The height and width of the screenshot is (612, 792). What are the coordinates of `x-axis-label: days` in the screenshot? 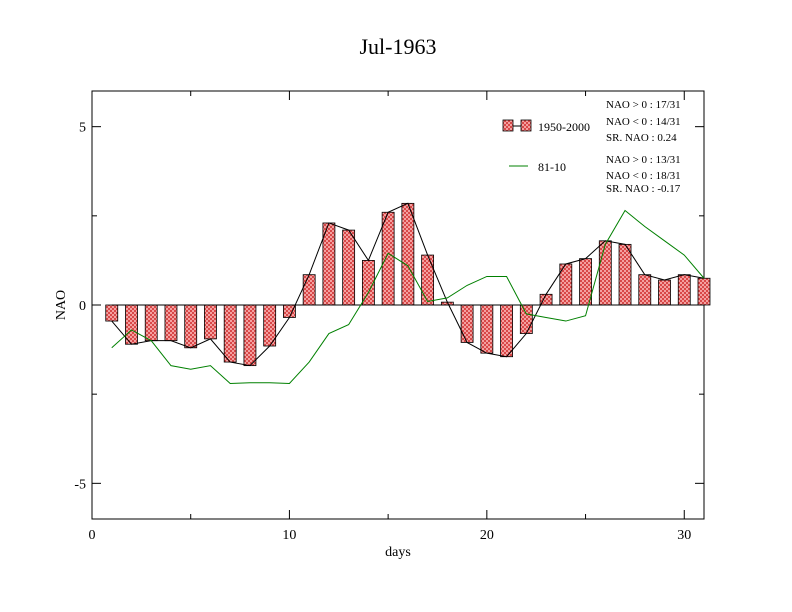 It's located at (398, 552).